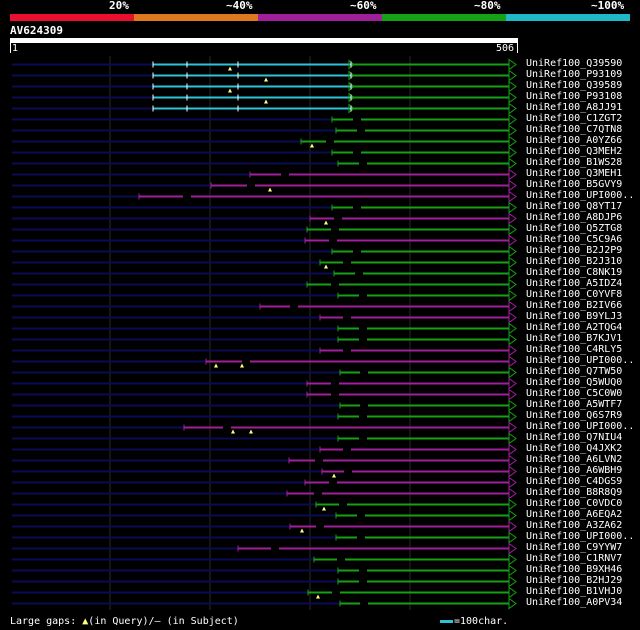 Image resolution: width=640 pixels, height=630 pixels. I want to click on hit-label: UniRef100_A2TQG4, so click(574, 327).